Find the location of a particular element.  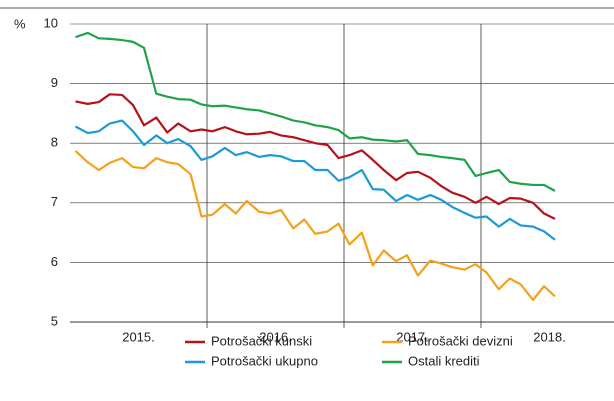

y-tick-label: 10 is located at coordinates (51, 22).